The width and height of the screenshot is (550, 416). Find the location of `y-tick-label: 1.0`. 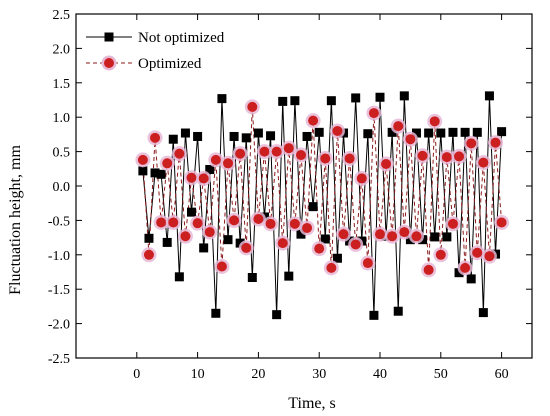

y-tick-label: 1.0 is located at coordinates (62, 118).